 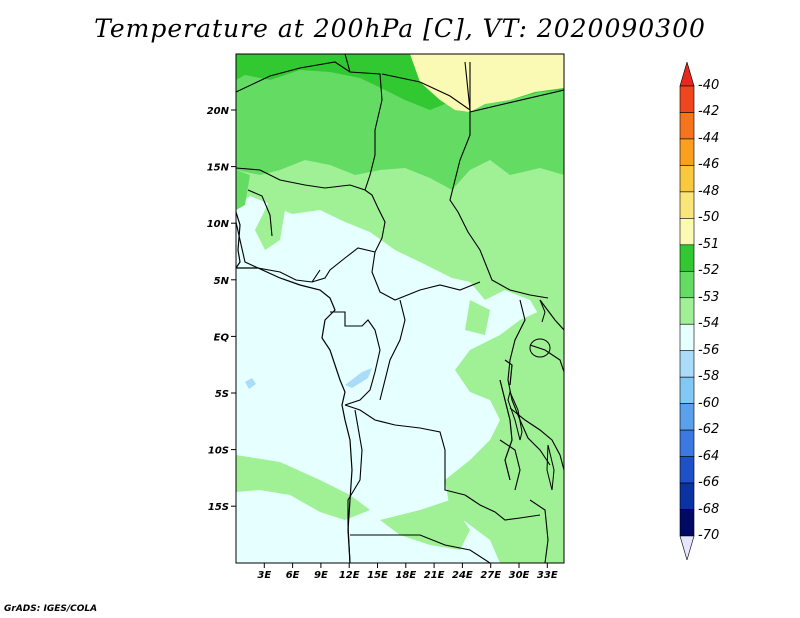 What do you see at coordinates (250, 383) in the screenshot?
I see `band-minus56-patch1` at bounding box center [250, 383].